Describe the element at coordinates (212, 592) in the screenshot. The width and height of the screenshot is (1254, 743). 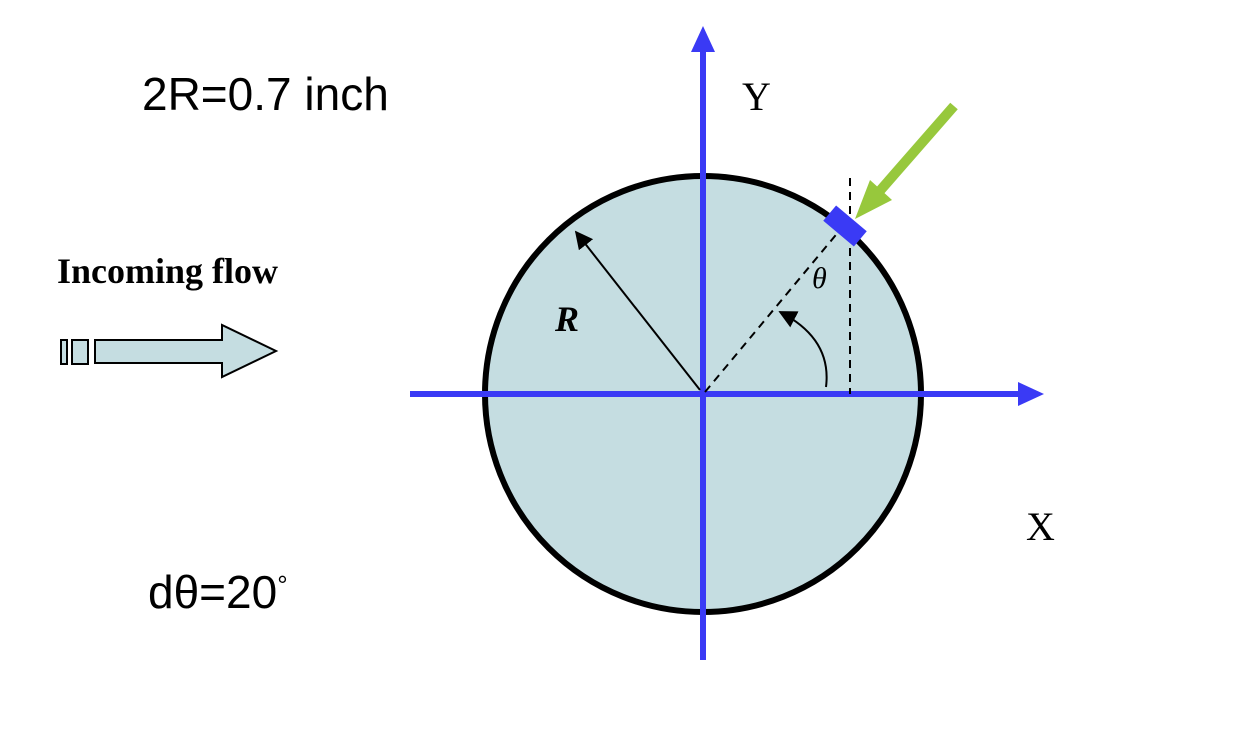
I see `dtheta-value: dθ=20` at that location.